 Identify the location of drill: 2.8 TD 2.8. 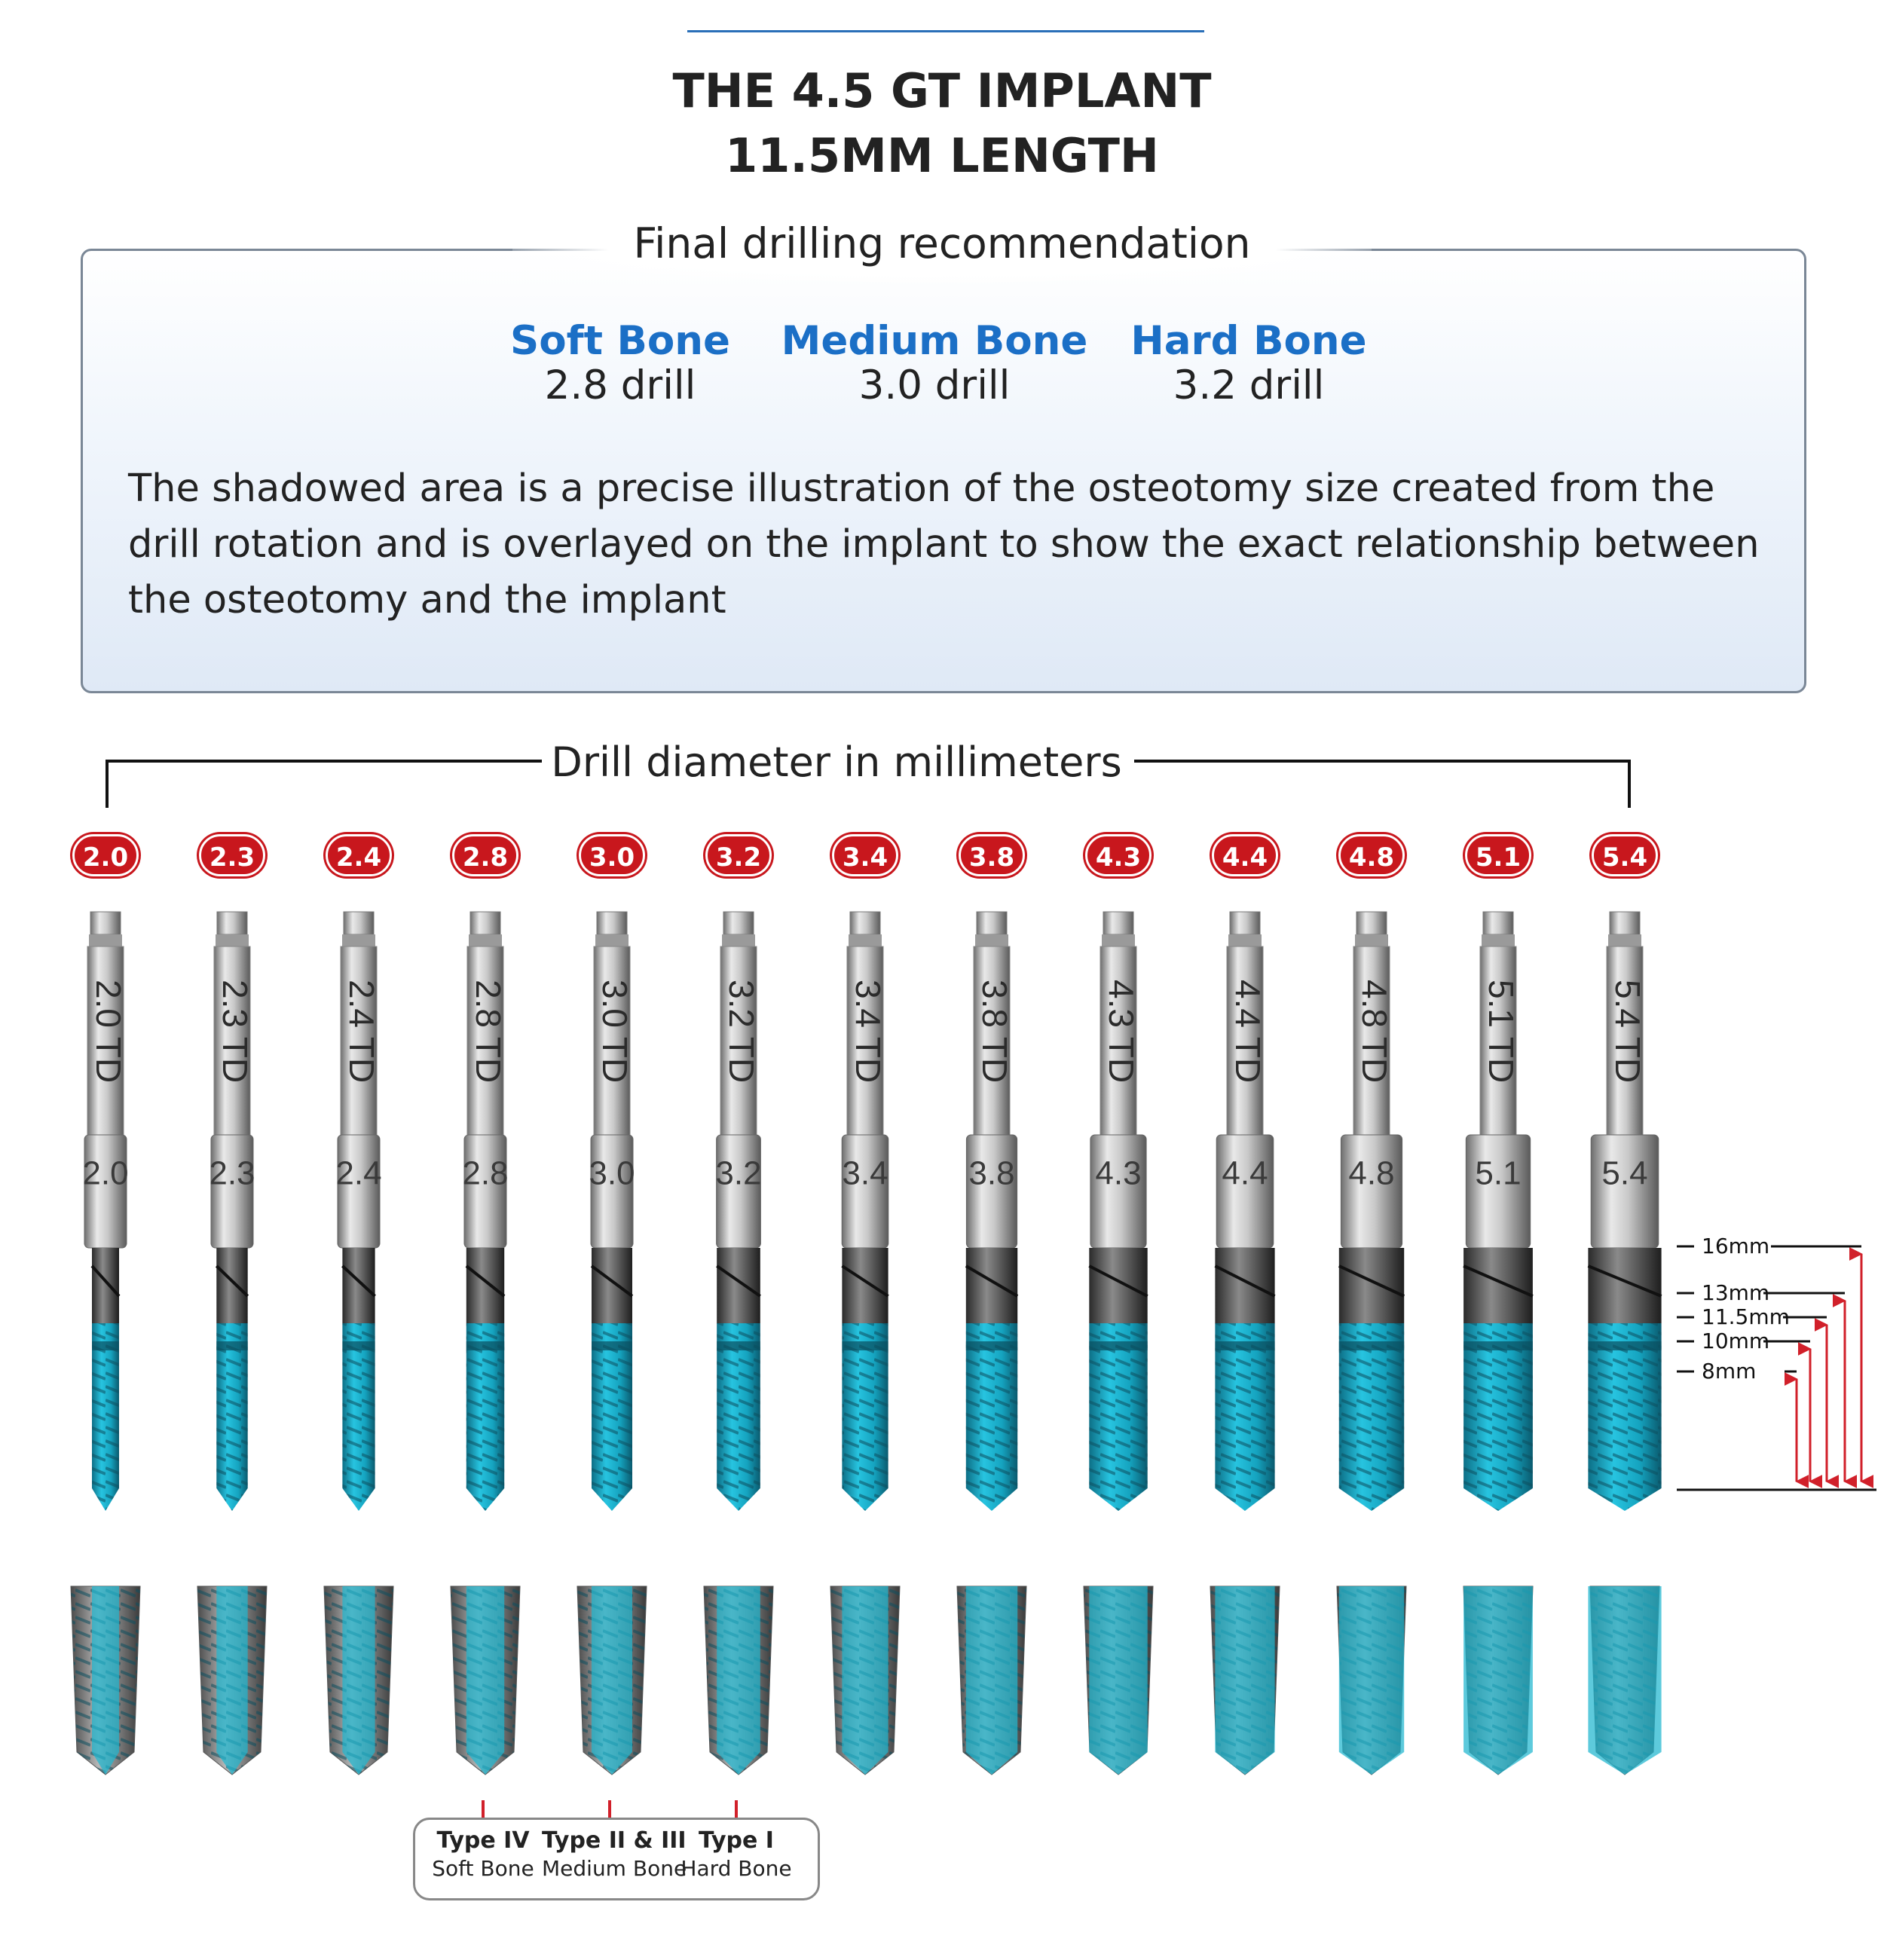
(485, 1211).